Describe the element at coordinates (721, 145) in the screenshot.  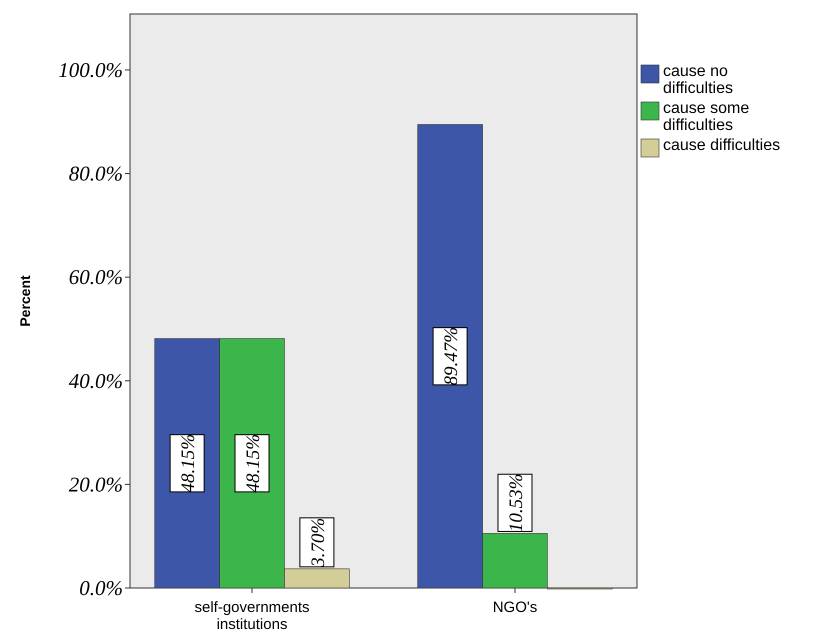
I see `legend-label: cause difficulties` at that location.